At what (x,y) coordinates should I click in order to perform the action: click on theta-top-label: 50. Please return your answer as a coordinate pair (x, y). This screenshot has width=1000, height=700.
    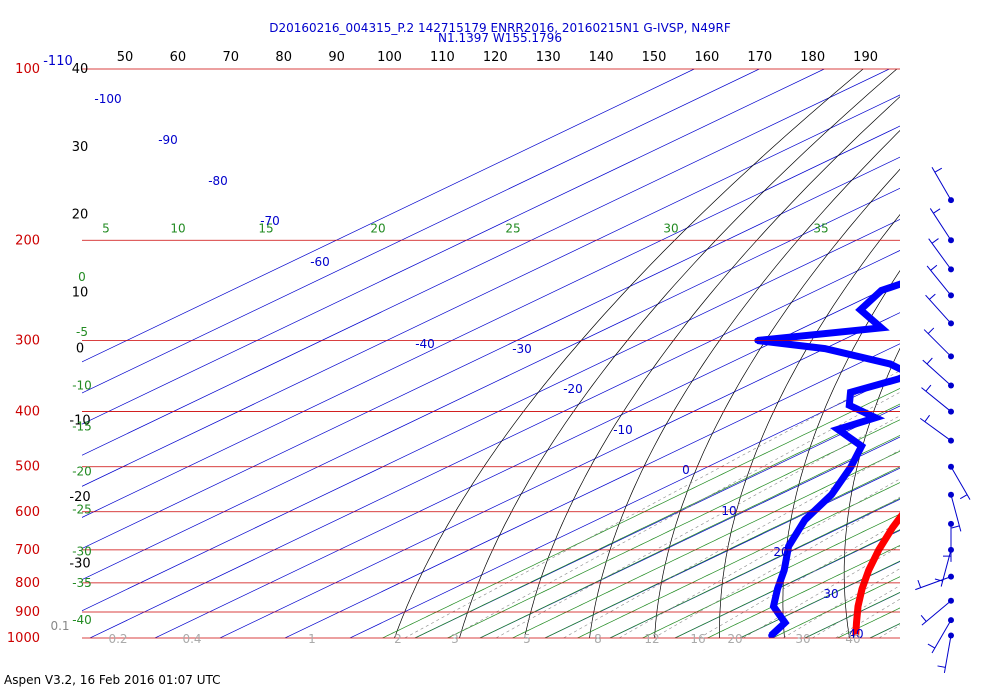
    Looking at the image, I should click on (125, 57).